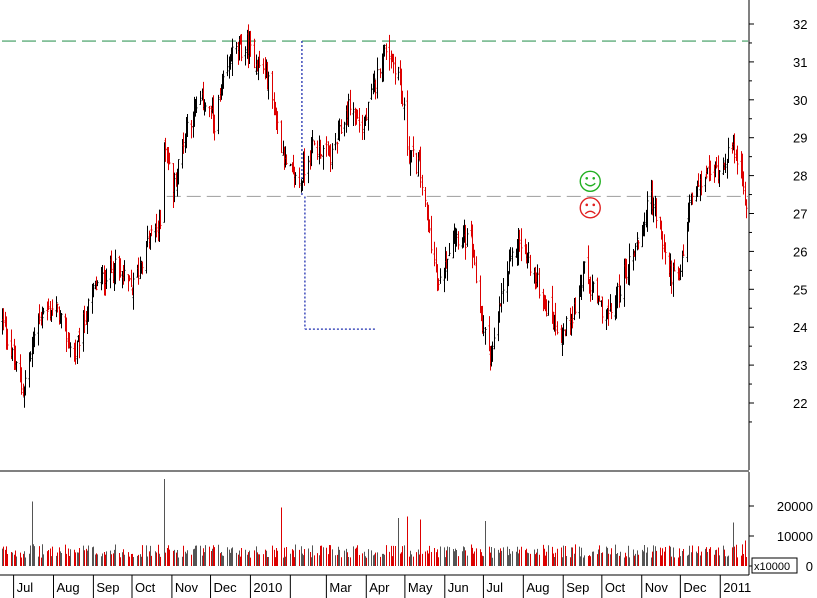 This screenshot has height=598, width=817. I want to click on price-axis: 22 23 24 25 26 27 28 29 30 31 32, so click(778, 220).